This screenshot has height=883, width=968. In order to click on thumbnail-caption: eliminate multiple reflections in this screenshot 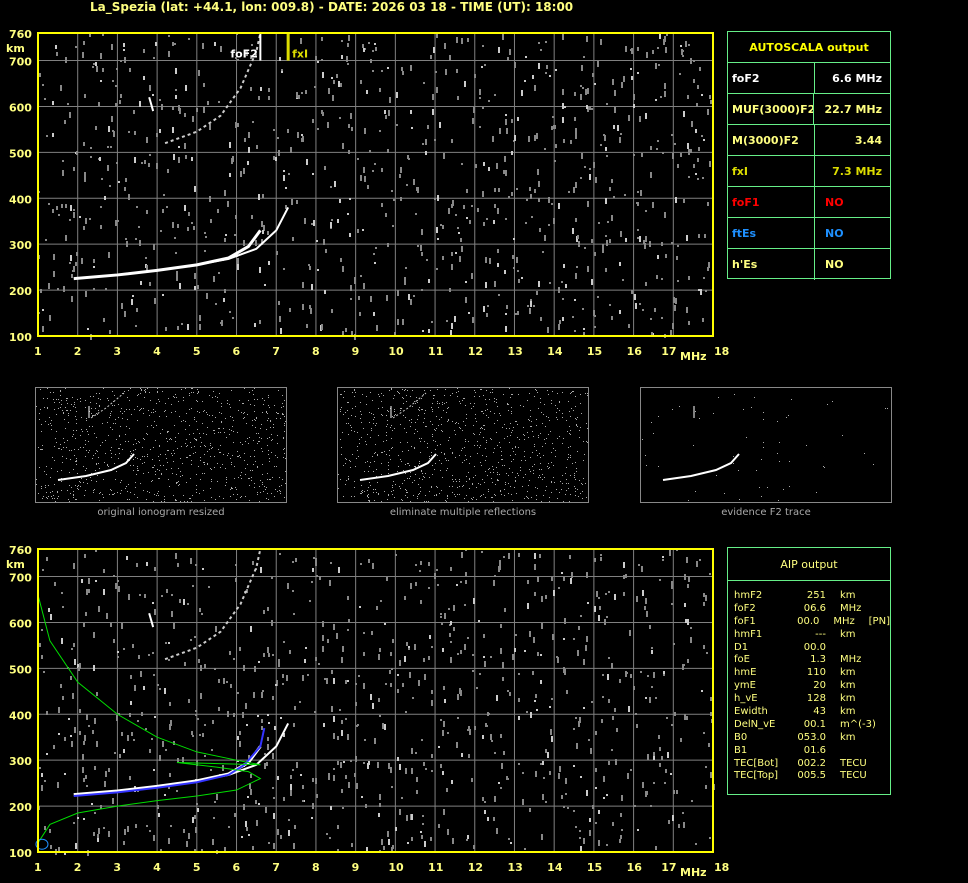, I will do `click(463, 512)`.